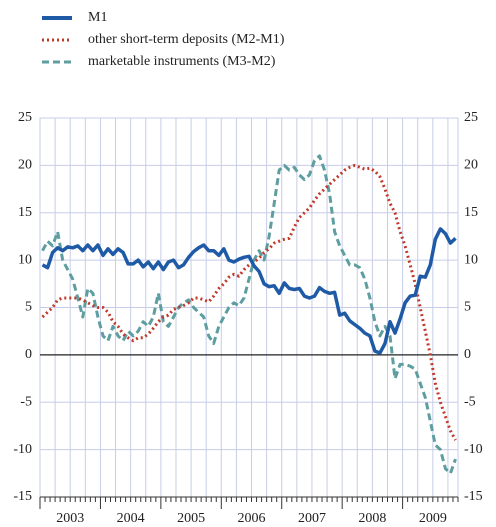 The height and width of the screenshot is (527, 496). Describe the element at coordinates (25, 259) in the screenshot. I see `y-tick-label: 10` at that location.